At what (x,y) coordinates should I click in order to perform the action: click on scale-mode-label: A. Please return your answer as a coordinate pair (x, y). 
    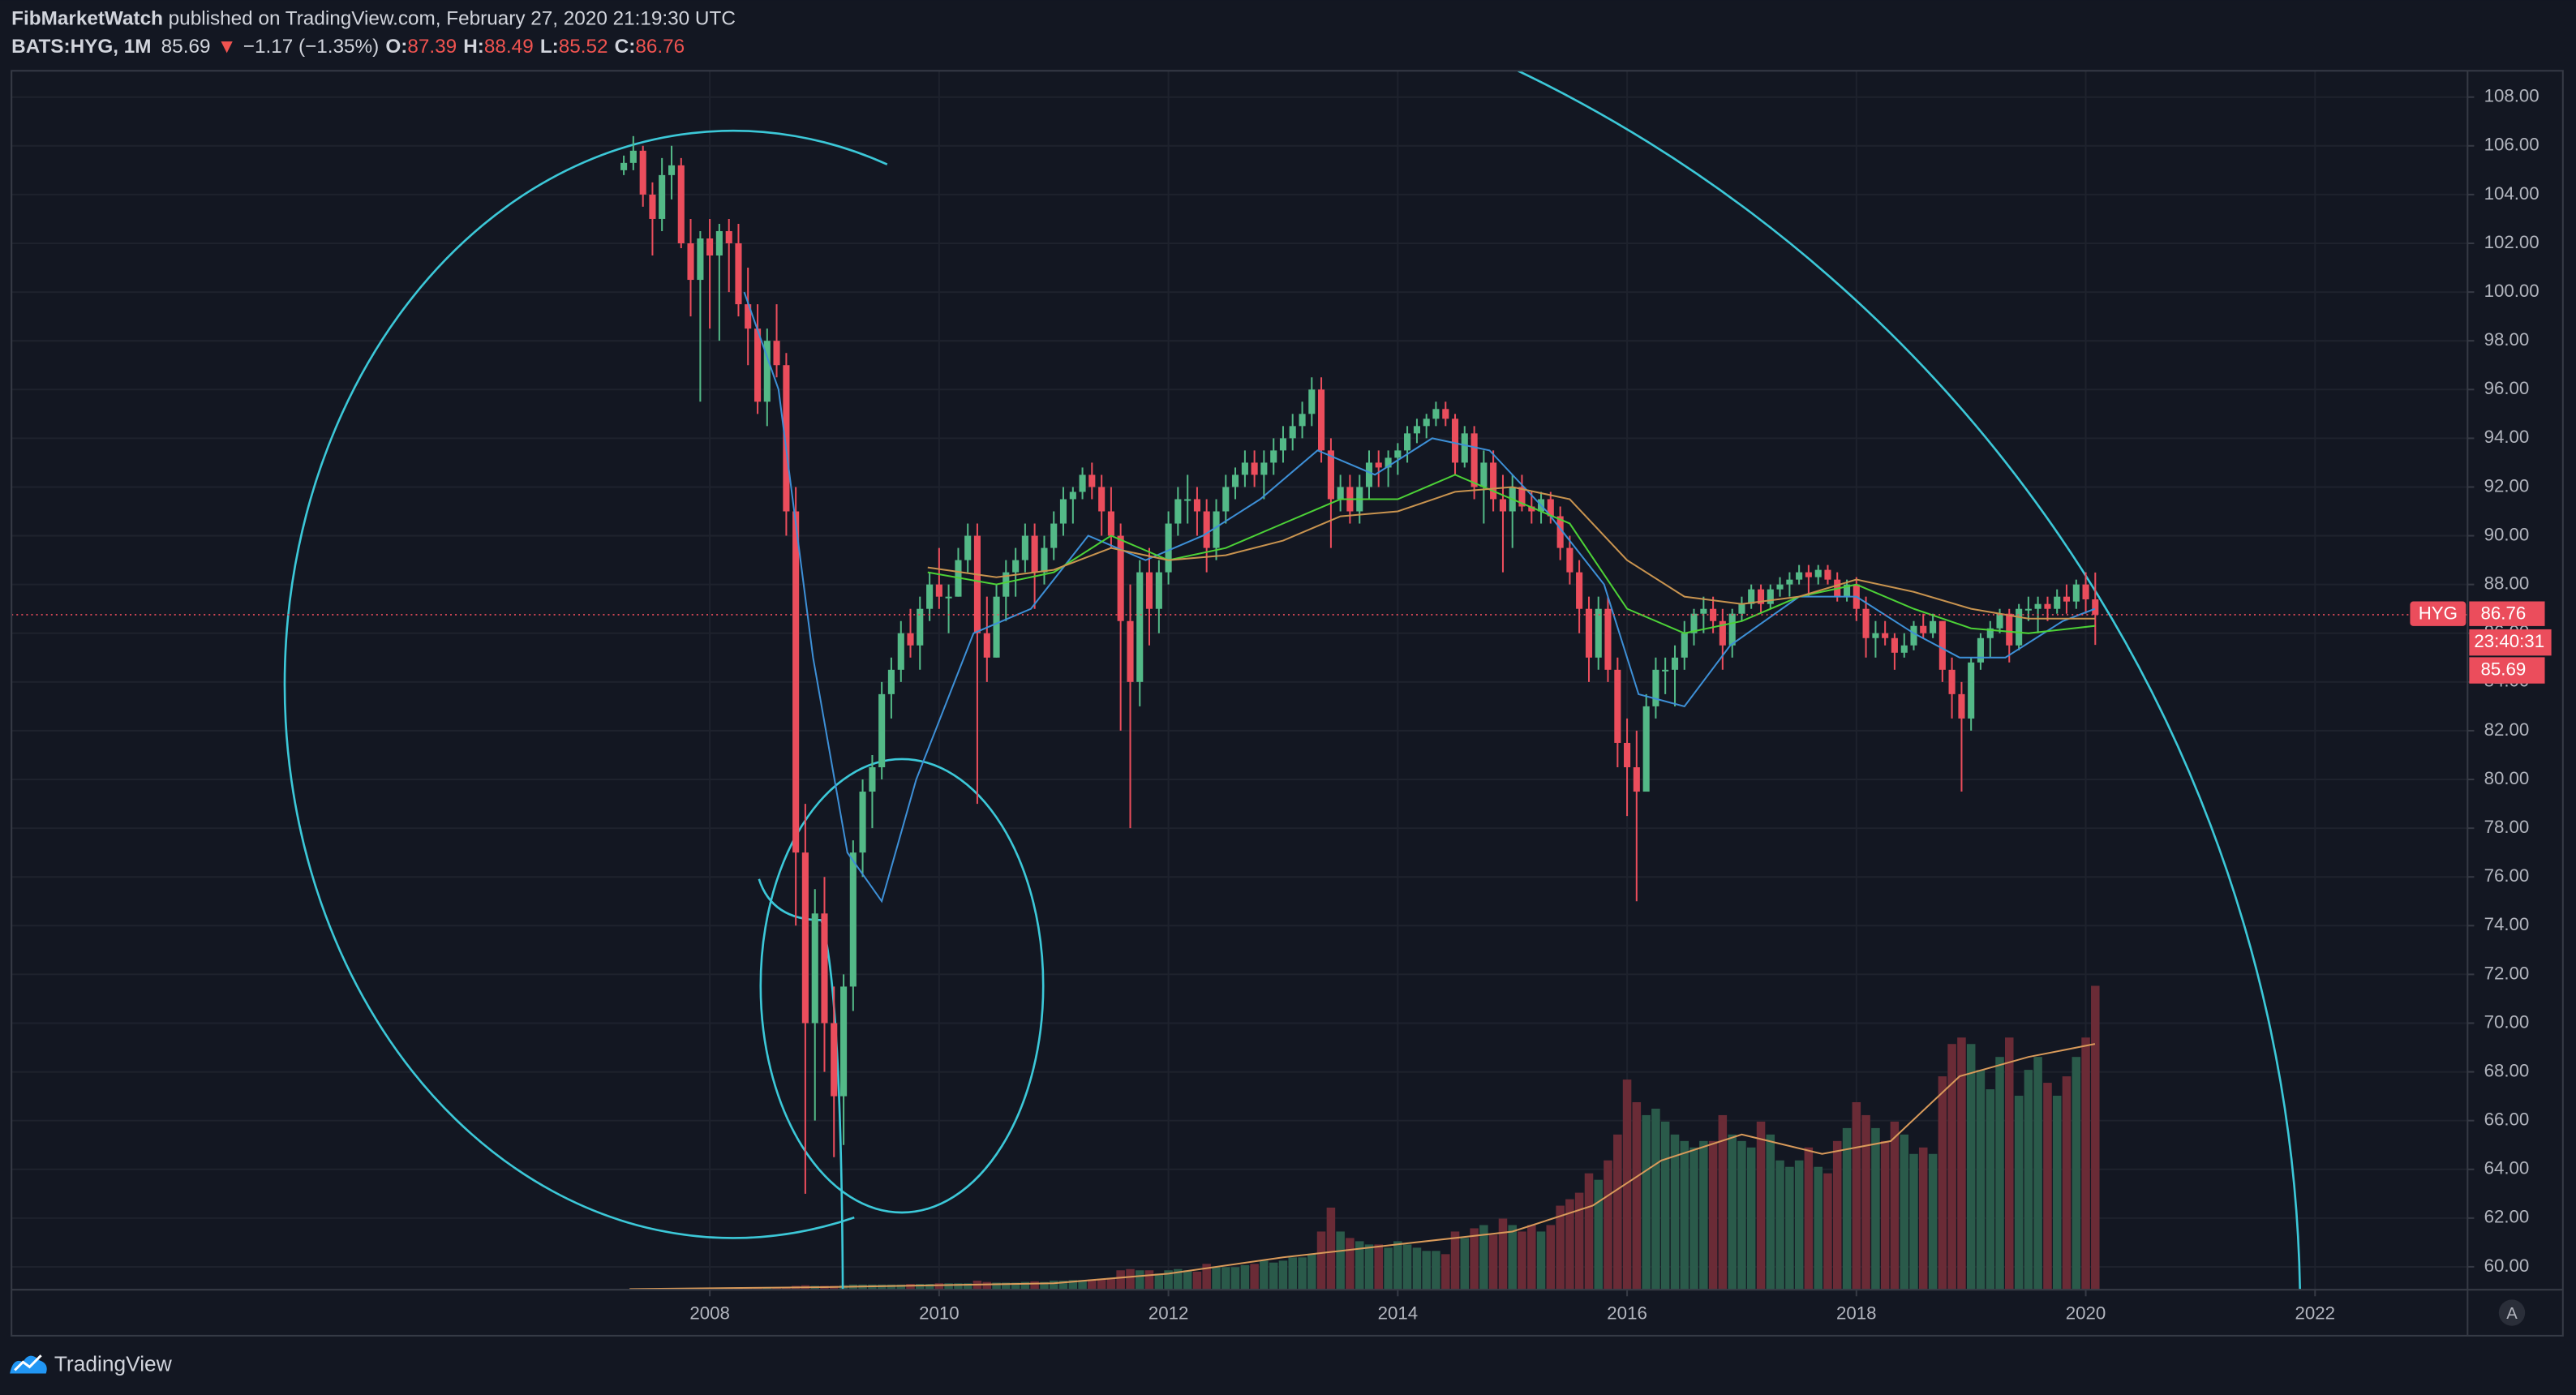
    Looking at the image, I should click on (2512, 1314).